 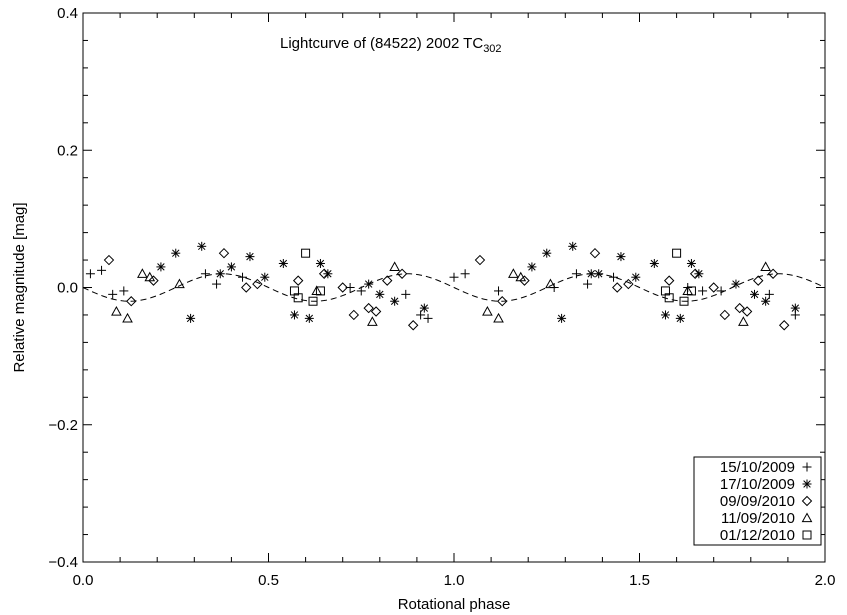 I want to click on fit-curve, so click(x=454, y=287).